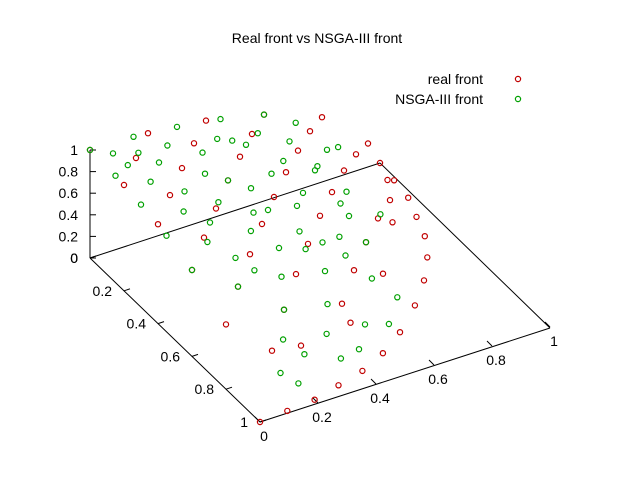  Describe the element at coordinates (438, 379) in the screenshot. I see `y-tick-label: 0.6` at that location.